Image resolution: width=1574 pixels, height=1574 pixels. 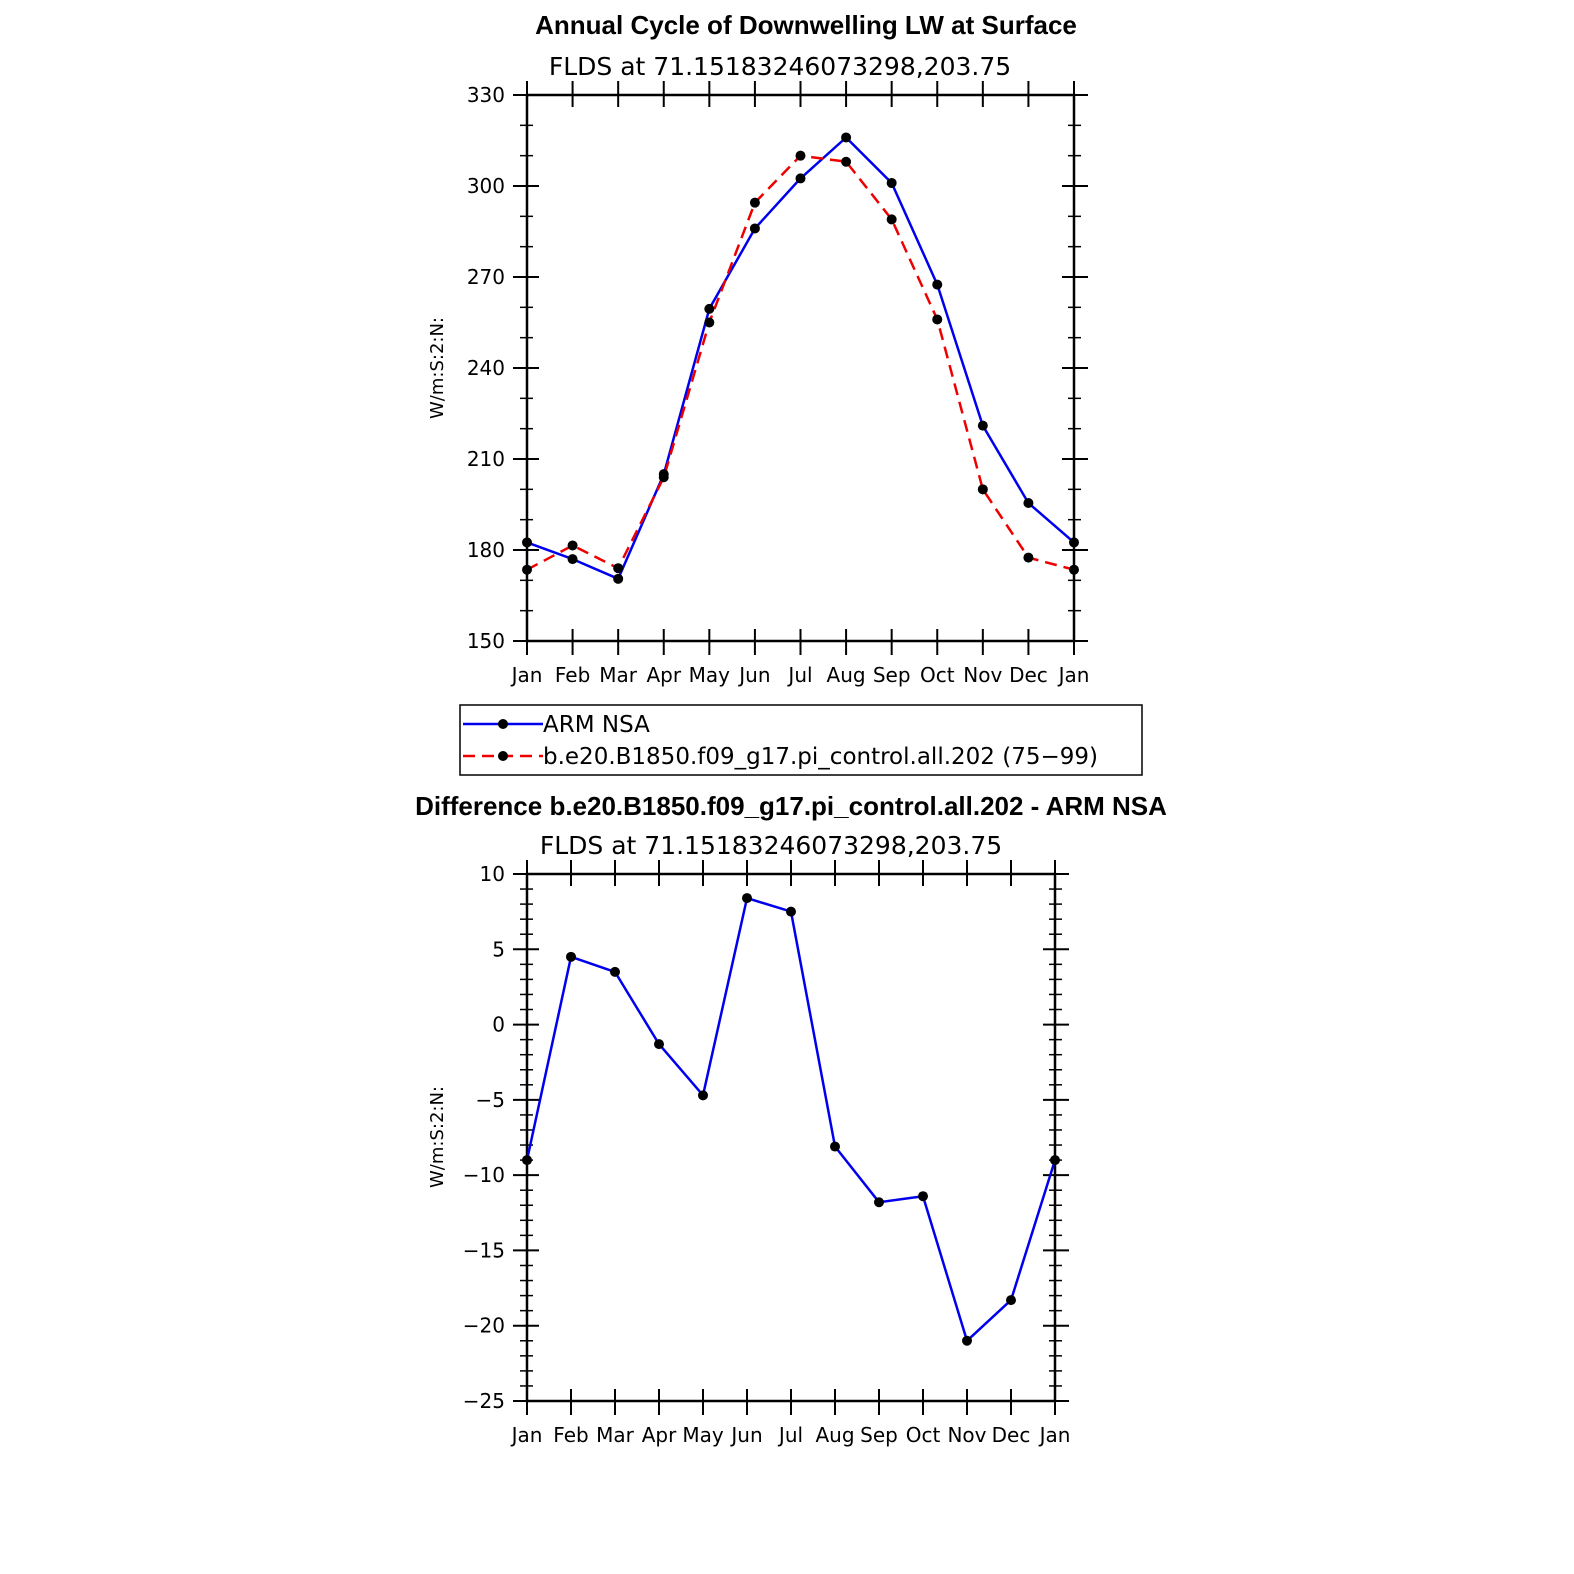 What do you see at coordinates (484, 1175) in the screenshot?
I see `y-tick-label: −10` at bounding box center [484, 1175].